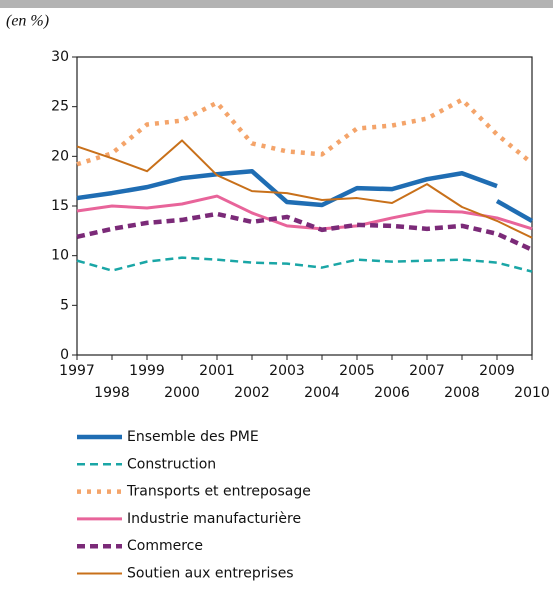  I want to click on legend-label: Transports et entreposage, so click(218, 492).